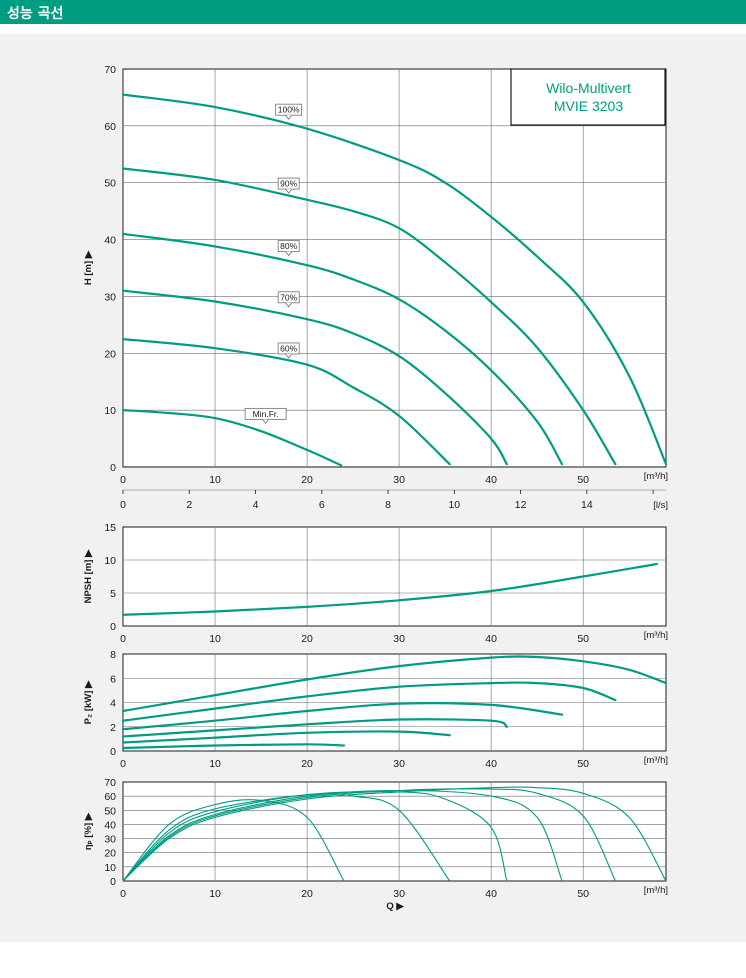 The image size is (746, 978). What do you see at coordinates (656, 476) in the screenshot?
I see `head-x-unit: [m³/h]` at bounding box center [656, 476].